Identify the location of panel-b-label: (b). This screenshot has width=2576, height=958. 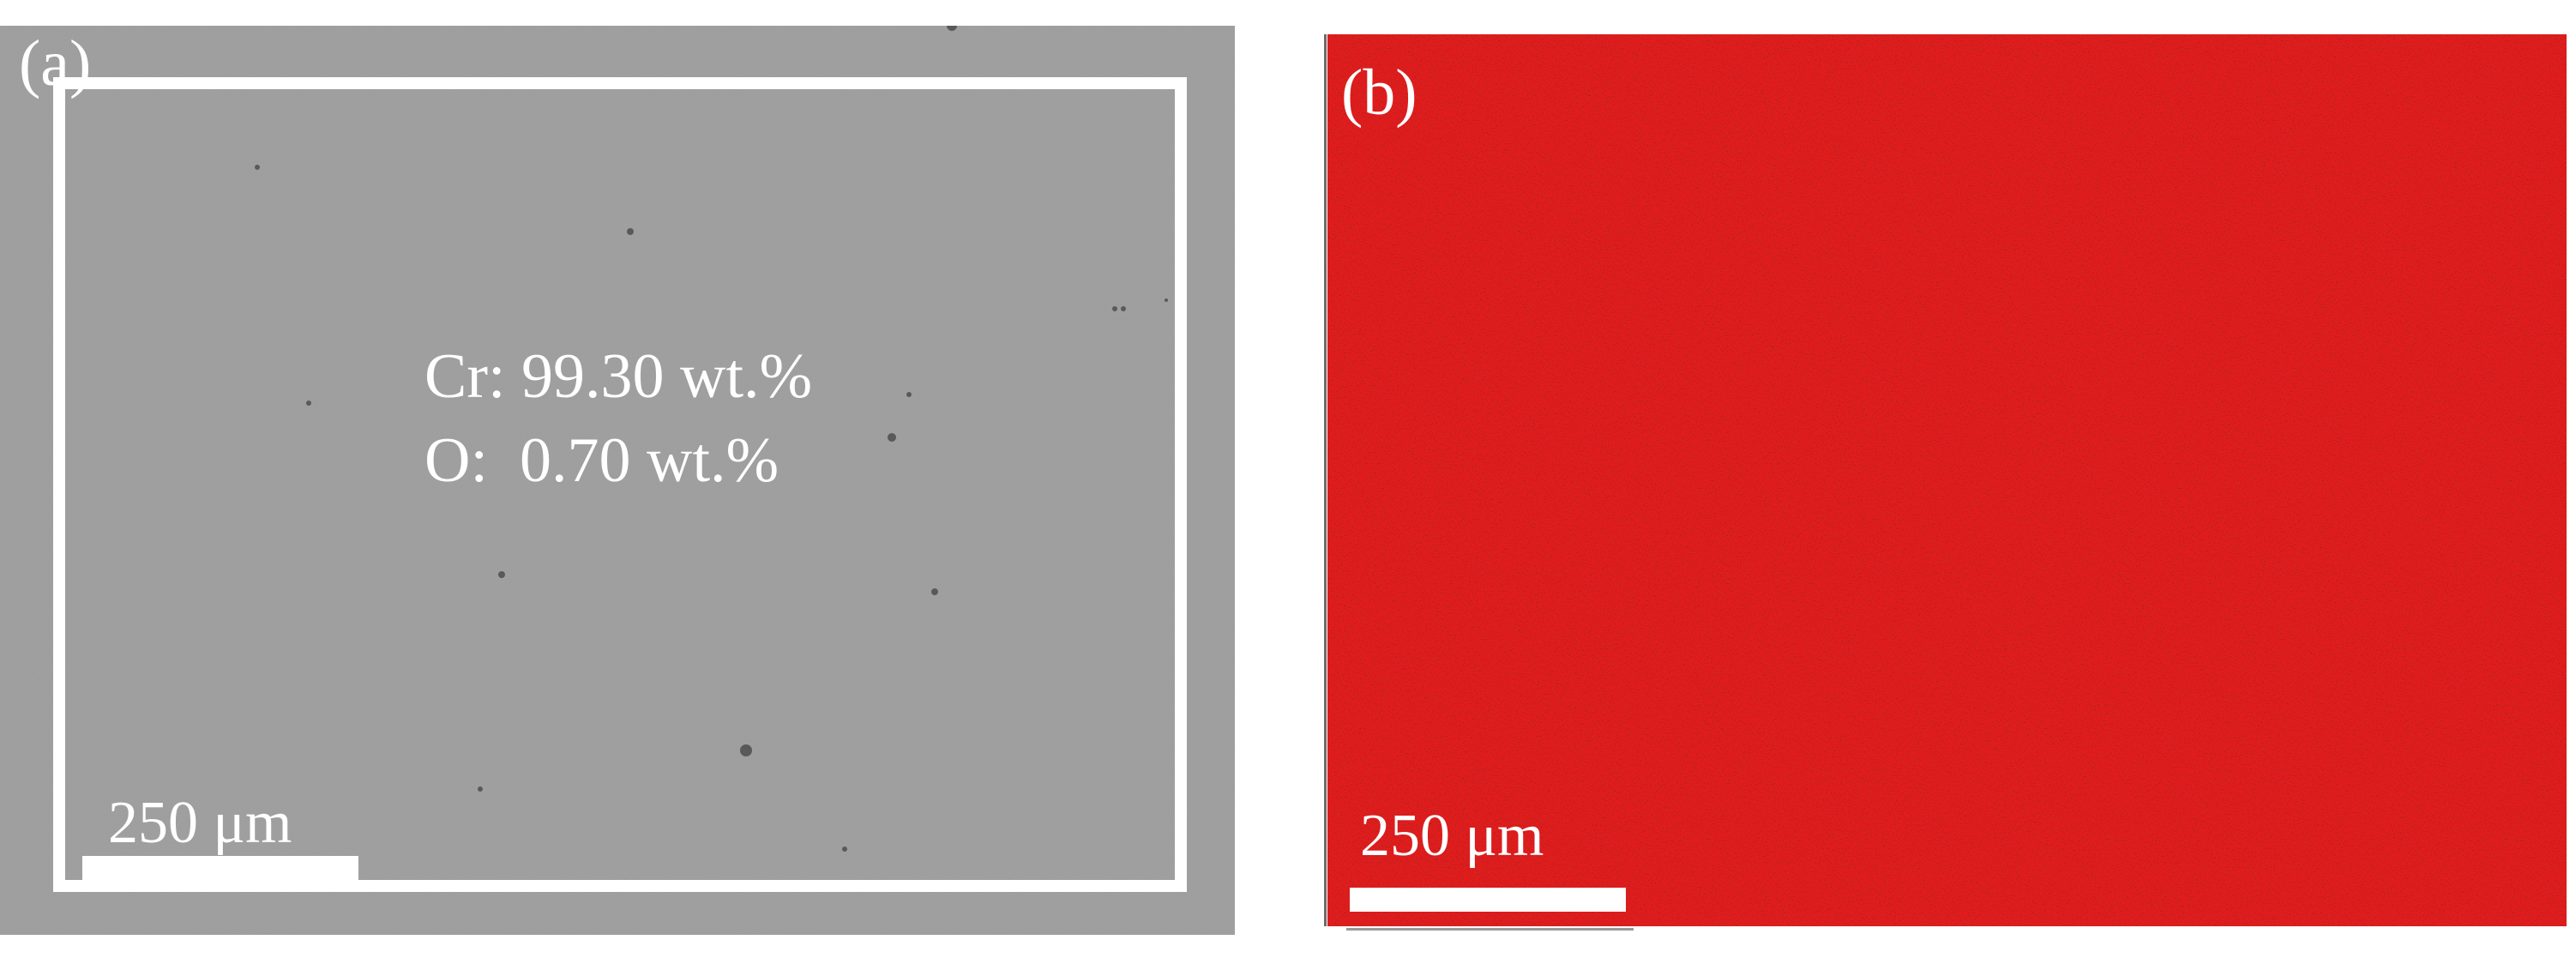
(1379, 93).